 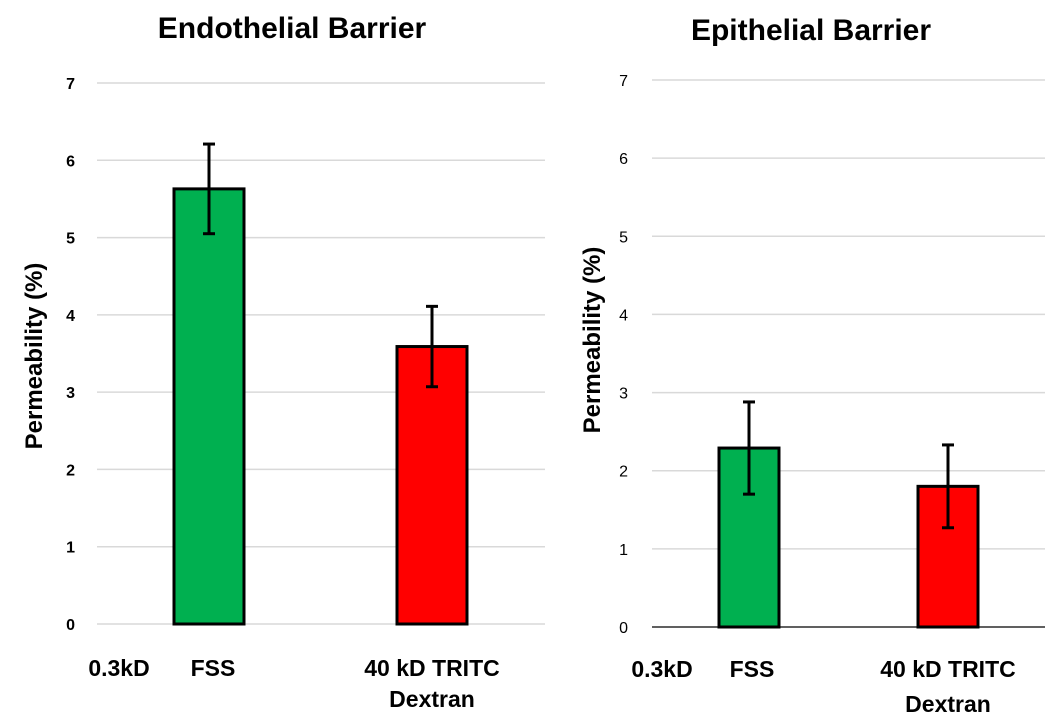 What do you see at coordinates (811, 30) in the screenshot?
I see `chart-title: Epithelial Barrier` at bounding box center [811, 30].